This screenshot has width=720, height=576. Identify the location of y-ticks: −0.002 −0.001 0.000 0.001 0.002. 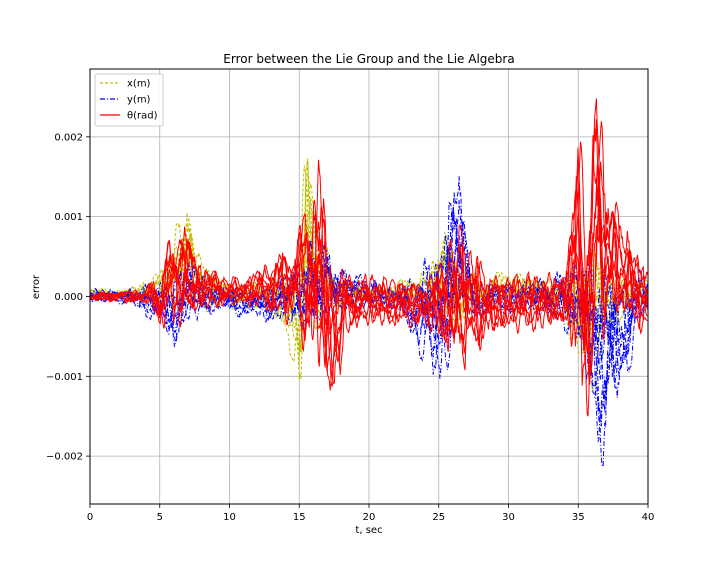
(68, 297).